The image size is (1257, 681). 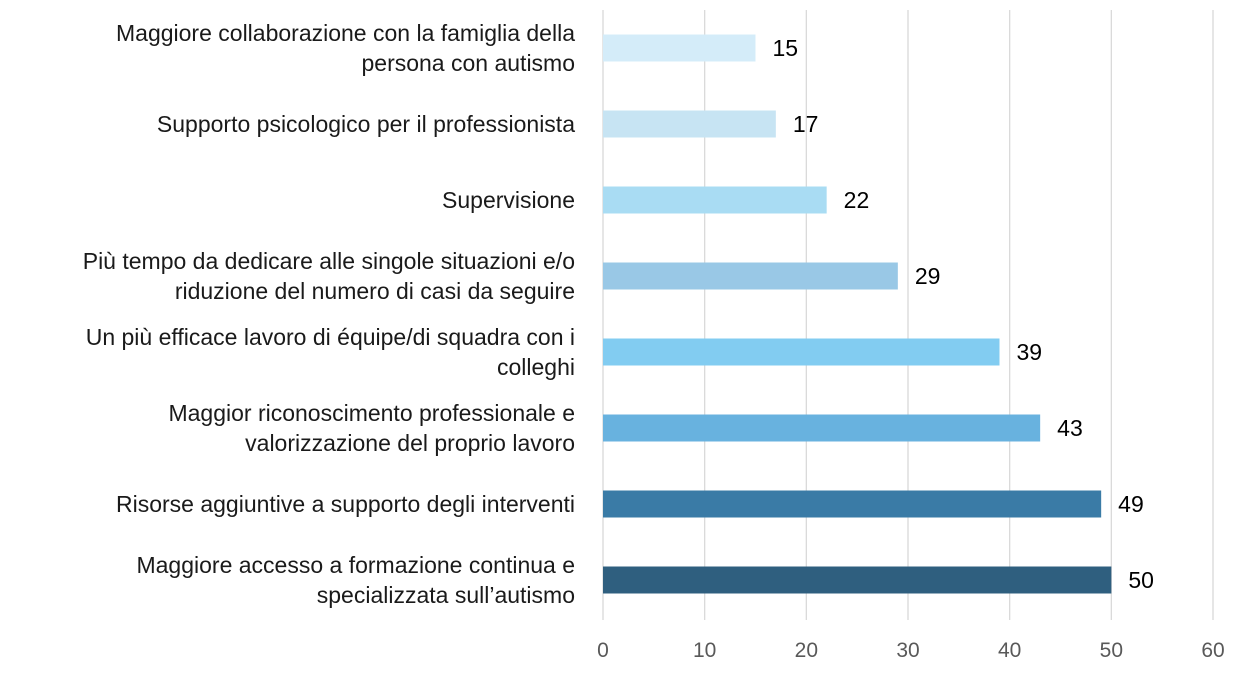 I want to click on x-tick-label-30: 30, so click(x=907, y=650).